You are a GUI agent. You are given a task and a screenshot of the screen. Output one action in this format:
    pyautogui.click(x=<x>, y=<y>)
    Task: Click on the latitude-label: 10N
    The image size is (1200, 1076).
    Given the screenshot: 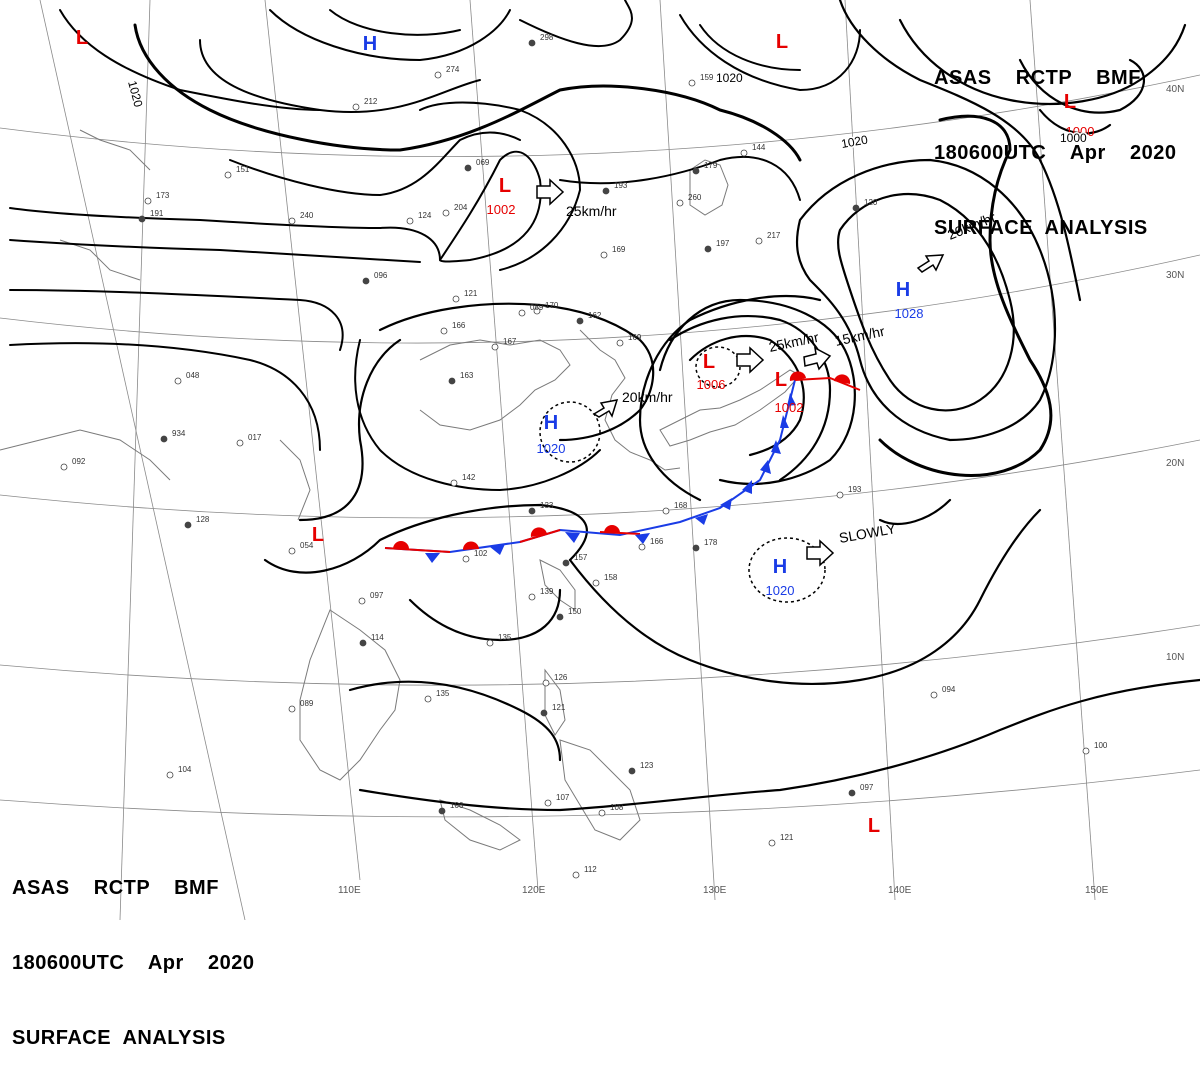 What is the action you would take?
    pyautogui.click(x=1175, y=657)
    